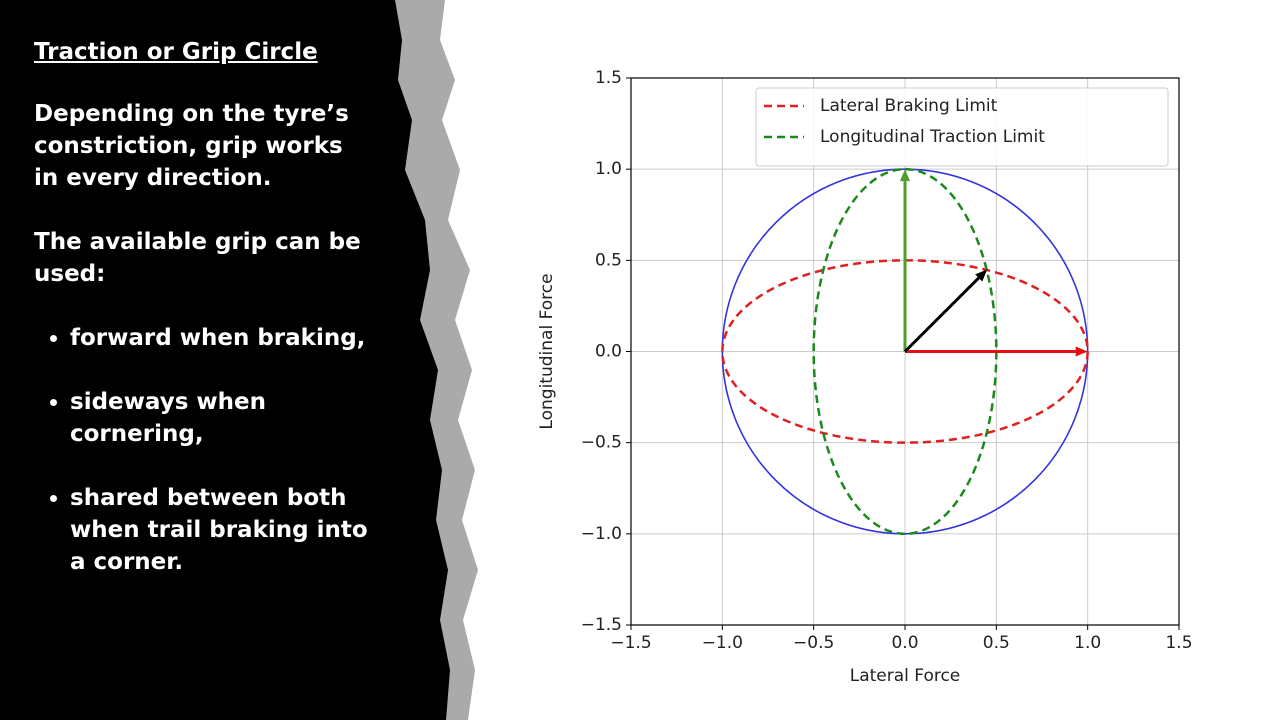 Image resolution: width=1280 pixels, height=720 pixels. Describe the element at coordinates (601, 443) in the screenshot. I see `y-tick-label: −0.5` at that location.